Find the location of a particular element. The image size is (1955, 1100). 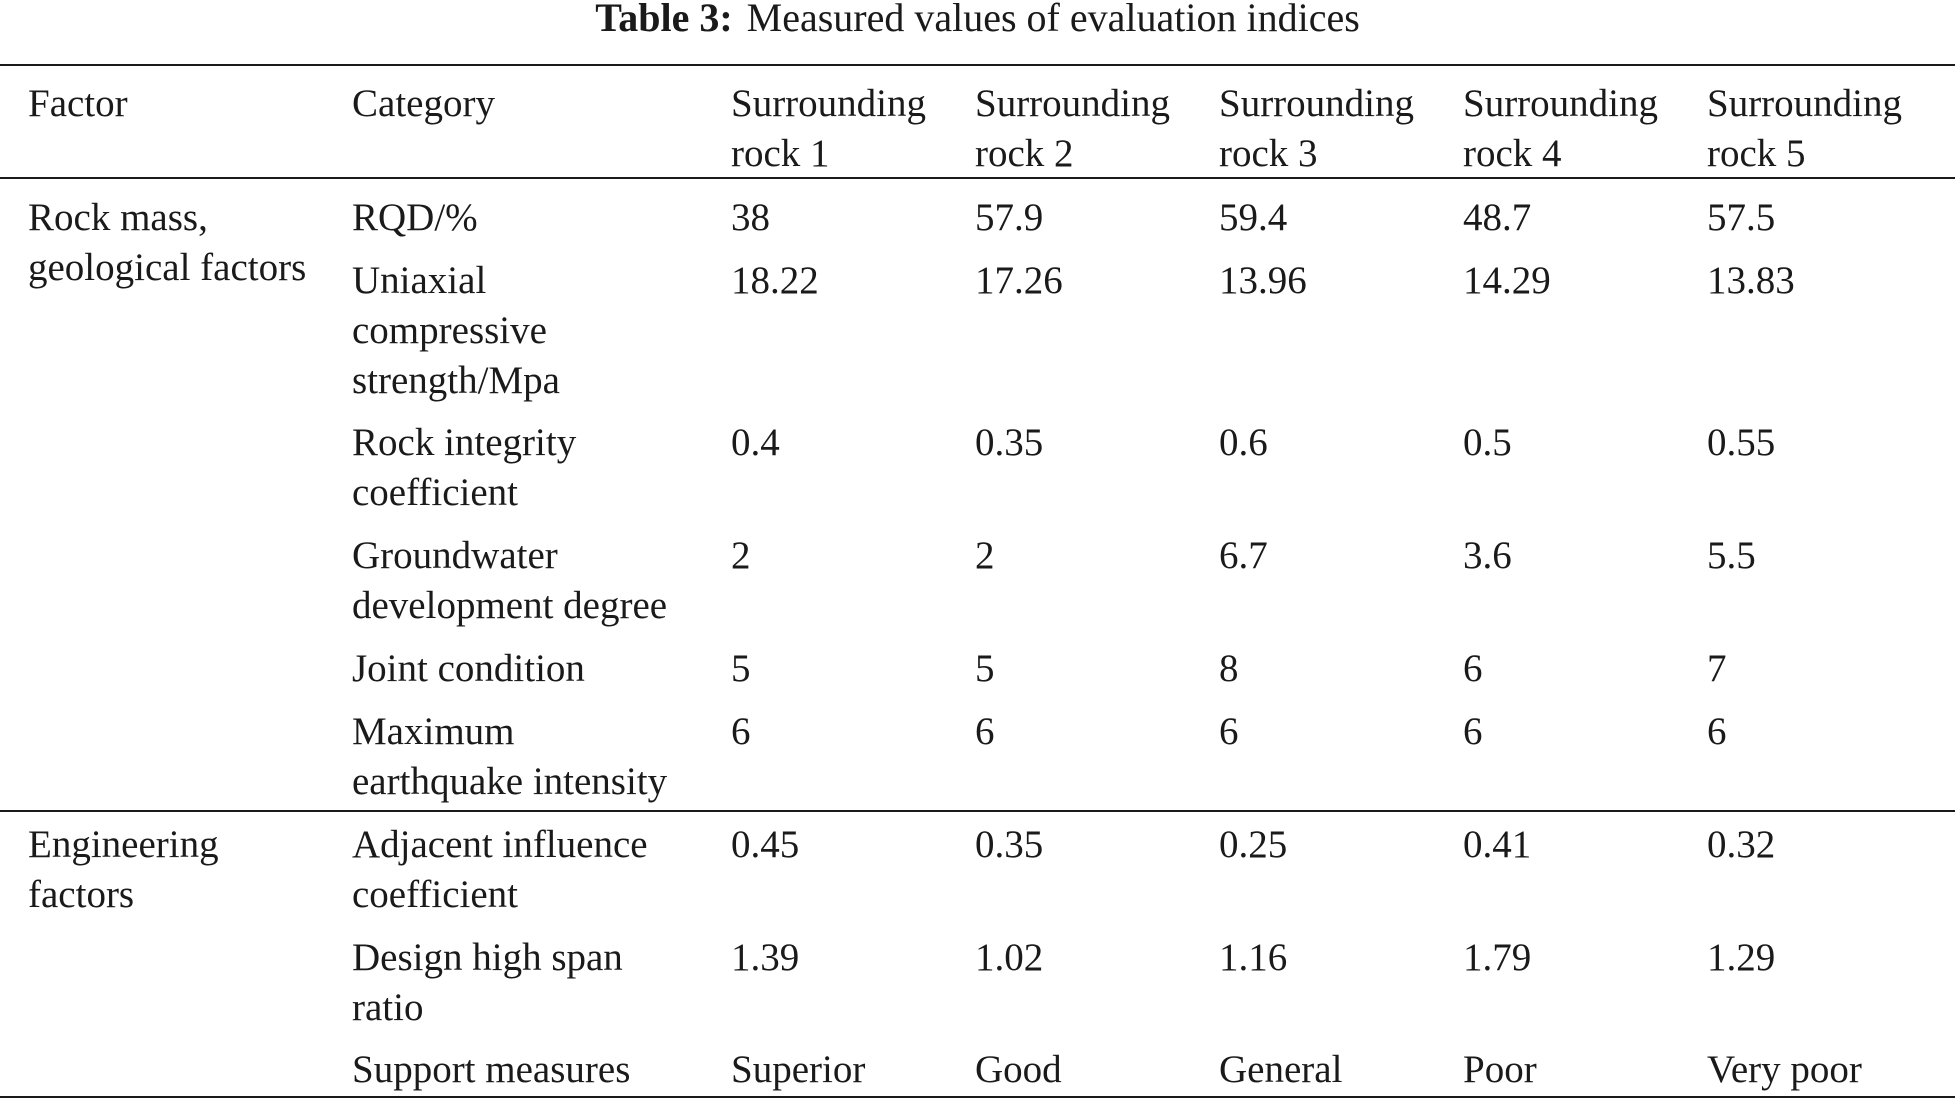

row-integrity-value-2: 0.35 is located at coordinates (1009, 442).